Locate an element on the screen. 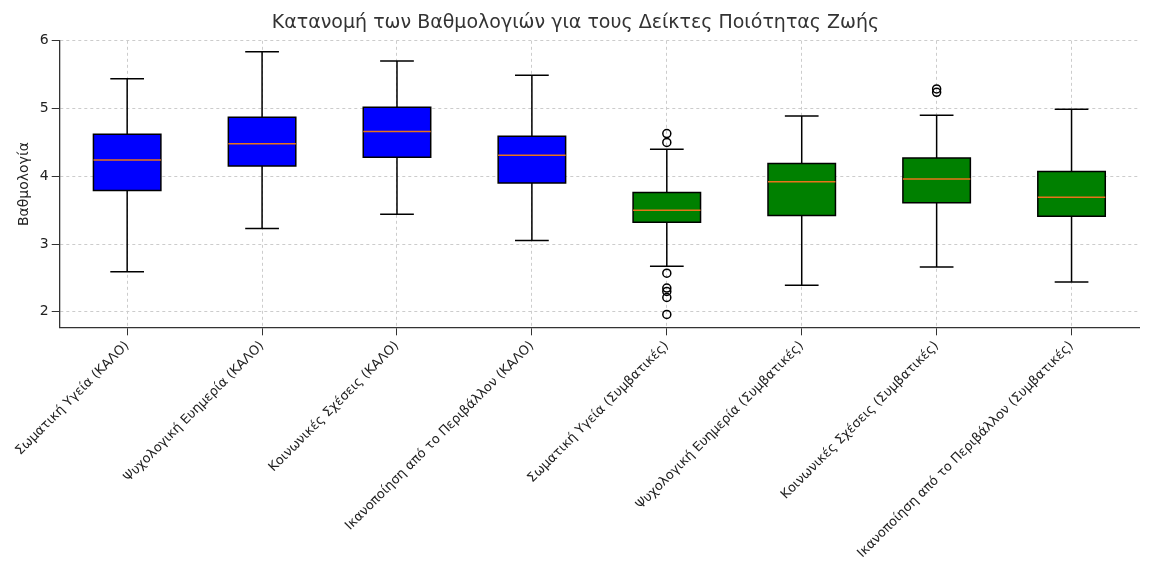 Image resolution: width=1157 pixels, height=572 pixels. y-tick-label: 5 is located at coordinates (44, 107).